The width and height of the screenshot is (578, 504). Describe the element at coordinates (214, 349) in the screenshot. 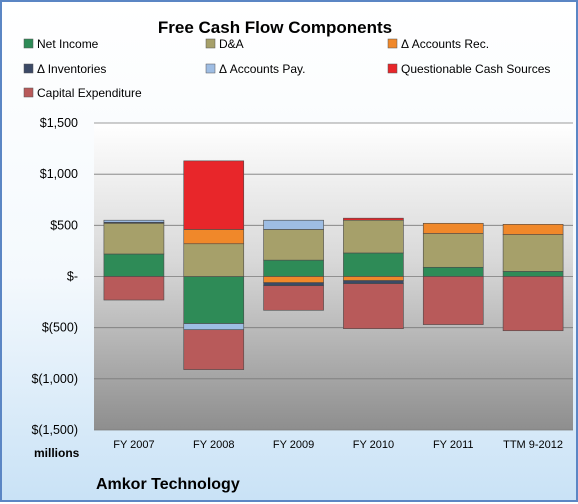

I see `bar-capital-expenditure-fy-2008` at that location.